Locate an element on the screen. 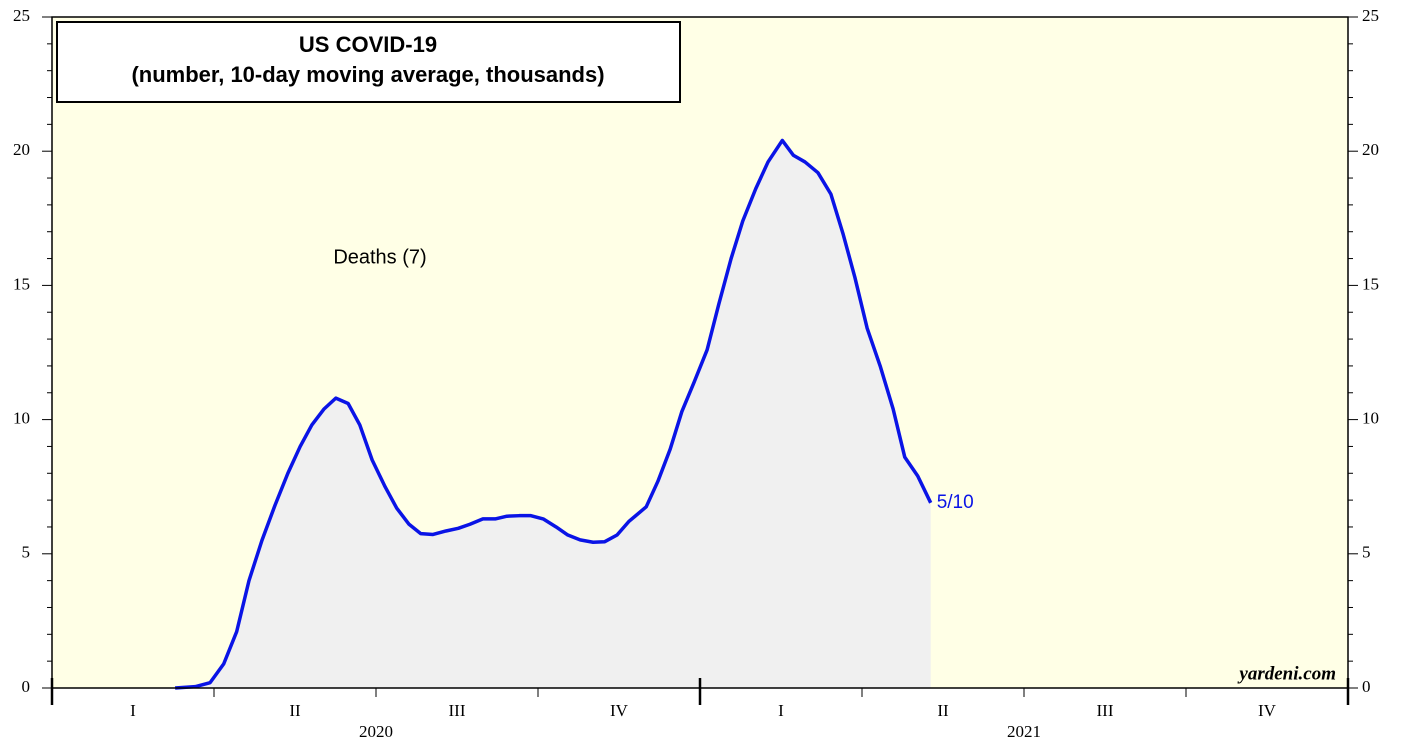  y2-tick-label: 5 is located at coordinates (1366, 552).